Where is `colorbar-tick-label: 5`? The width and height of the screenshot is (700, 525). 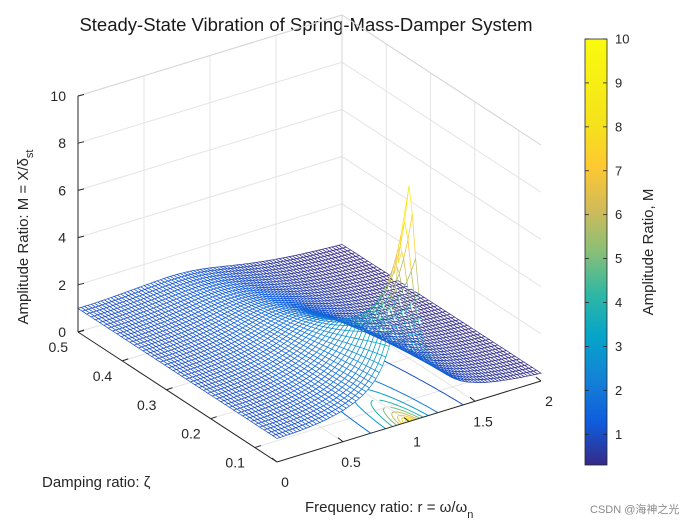
colorbar-tick-label: 5 is located at coordinates (618, 258).